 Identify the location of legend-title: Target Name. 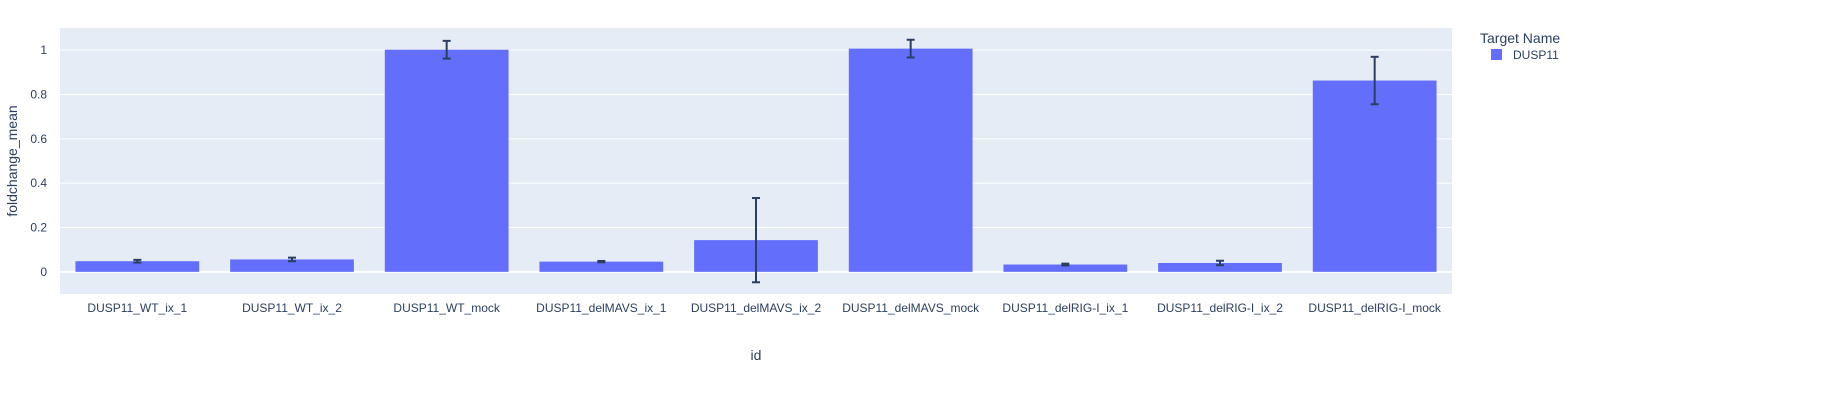
(1520, 38).